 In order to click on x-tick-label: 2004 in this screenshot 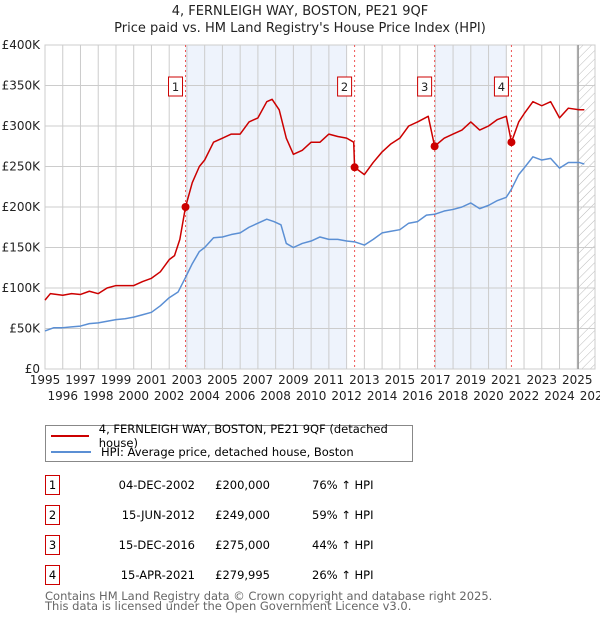, I will do `click(204, 396)`.